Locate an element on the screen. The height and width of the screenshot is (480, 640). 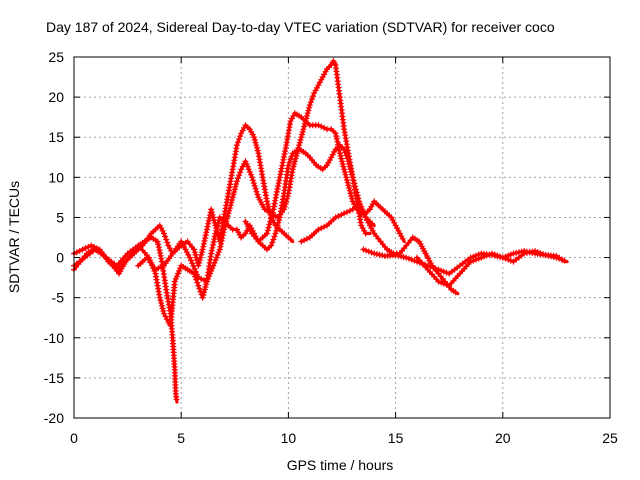
y-tick-label: 25 is located at coordinates (56, 57).